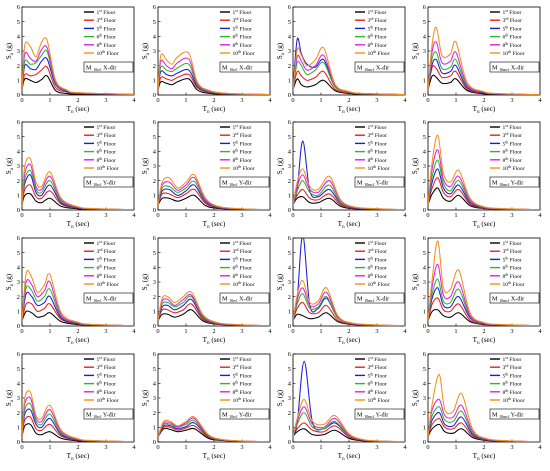 Image resolution: width=550 pixels, height=471 pixels. Describe the element at coordinates (349, 86) in the screenshot. I see `series-line-1st-floor` at that location.